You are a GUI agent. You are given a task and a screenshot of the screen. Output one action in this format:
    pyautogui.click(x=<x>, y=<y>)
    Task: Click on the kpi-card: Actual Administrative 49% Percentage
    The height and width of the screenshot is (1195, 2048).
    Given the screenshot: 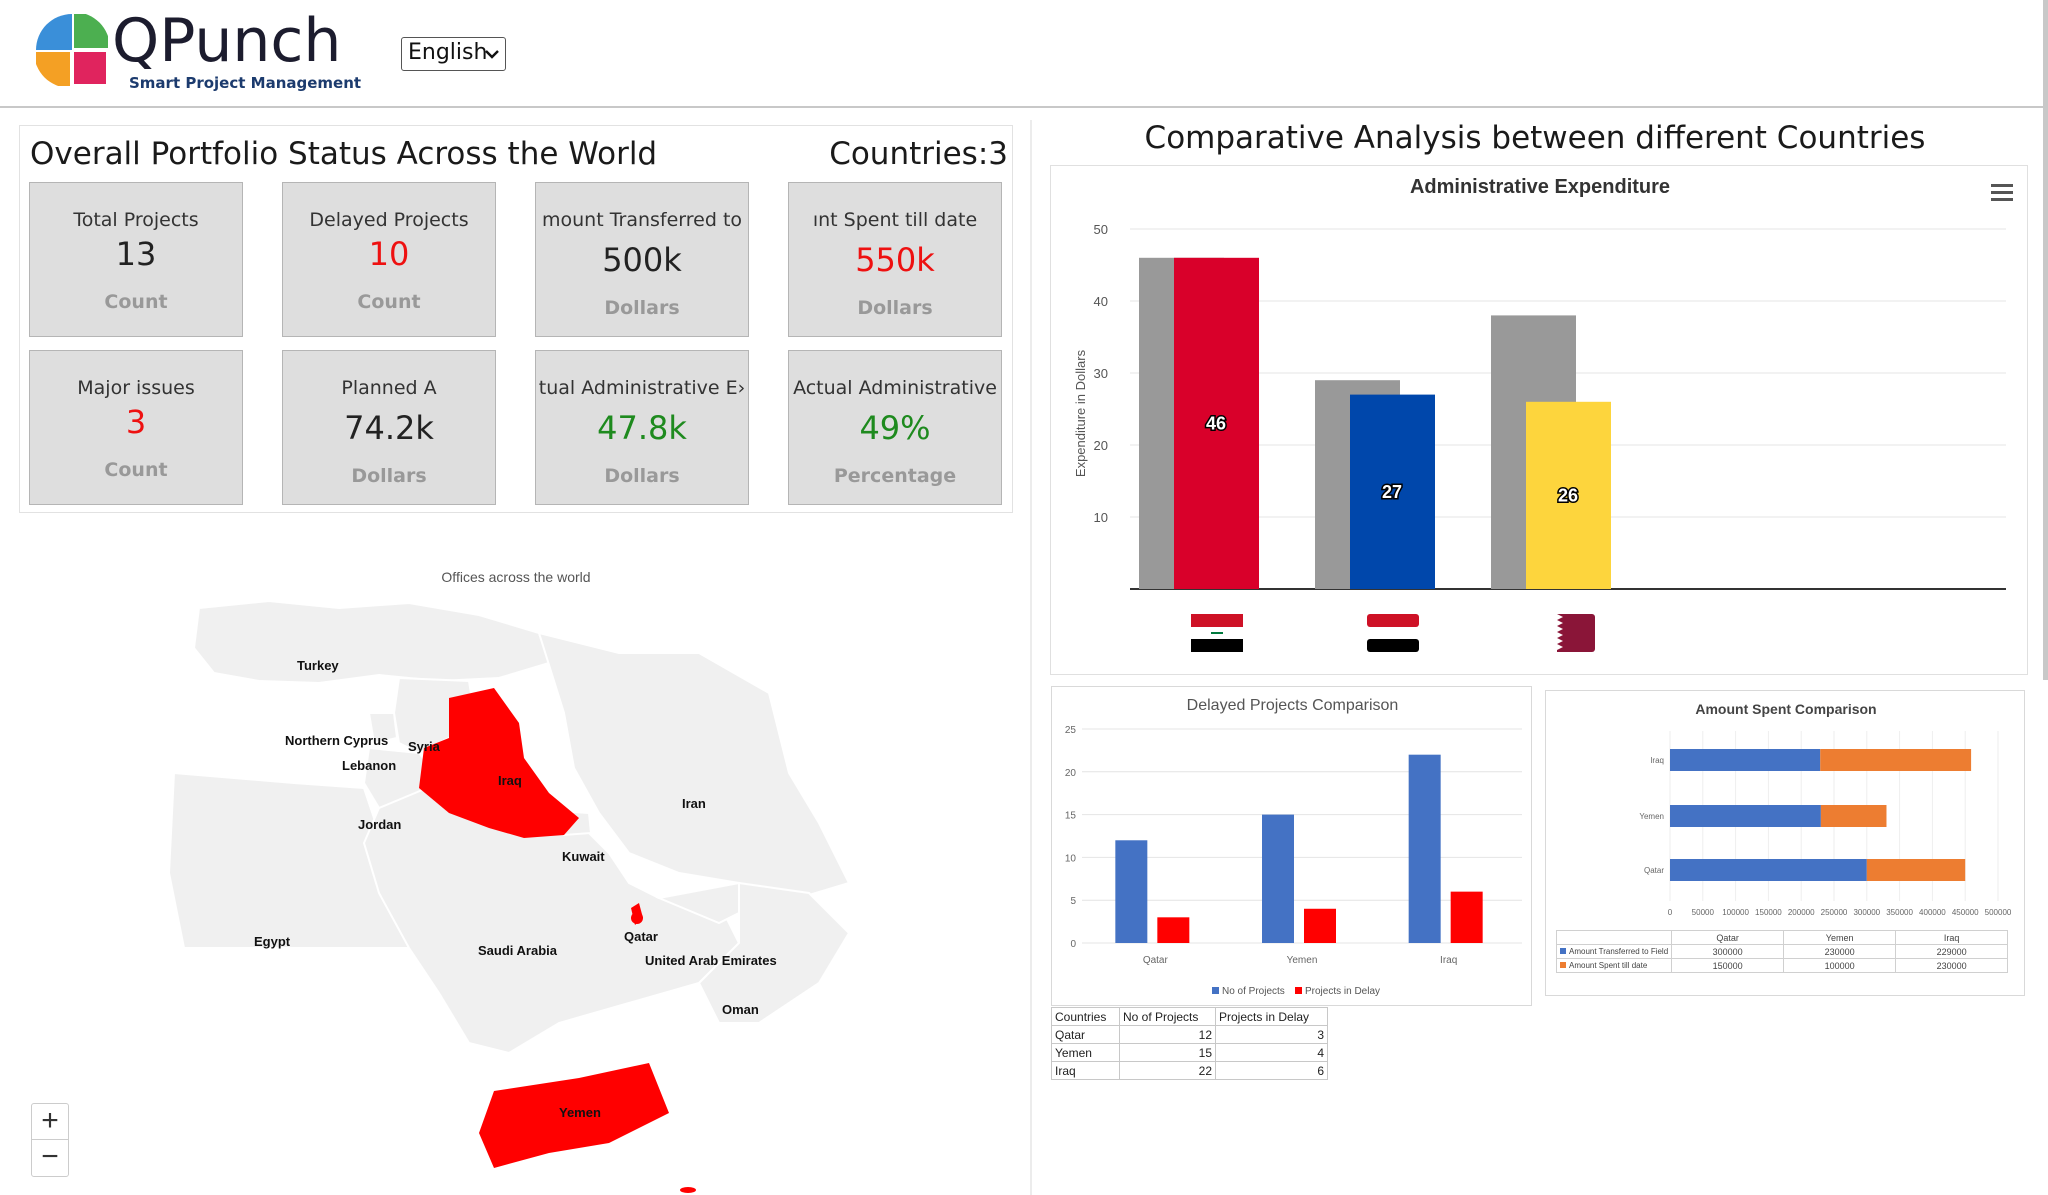 What is the action you would take?
    pyautogui.click(x=895, y=427)
    